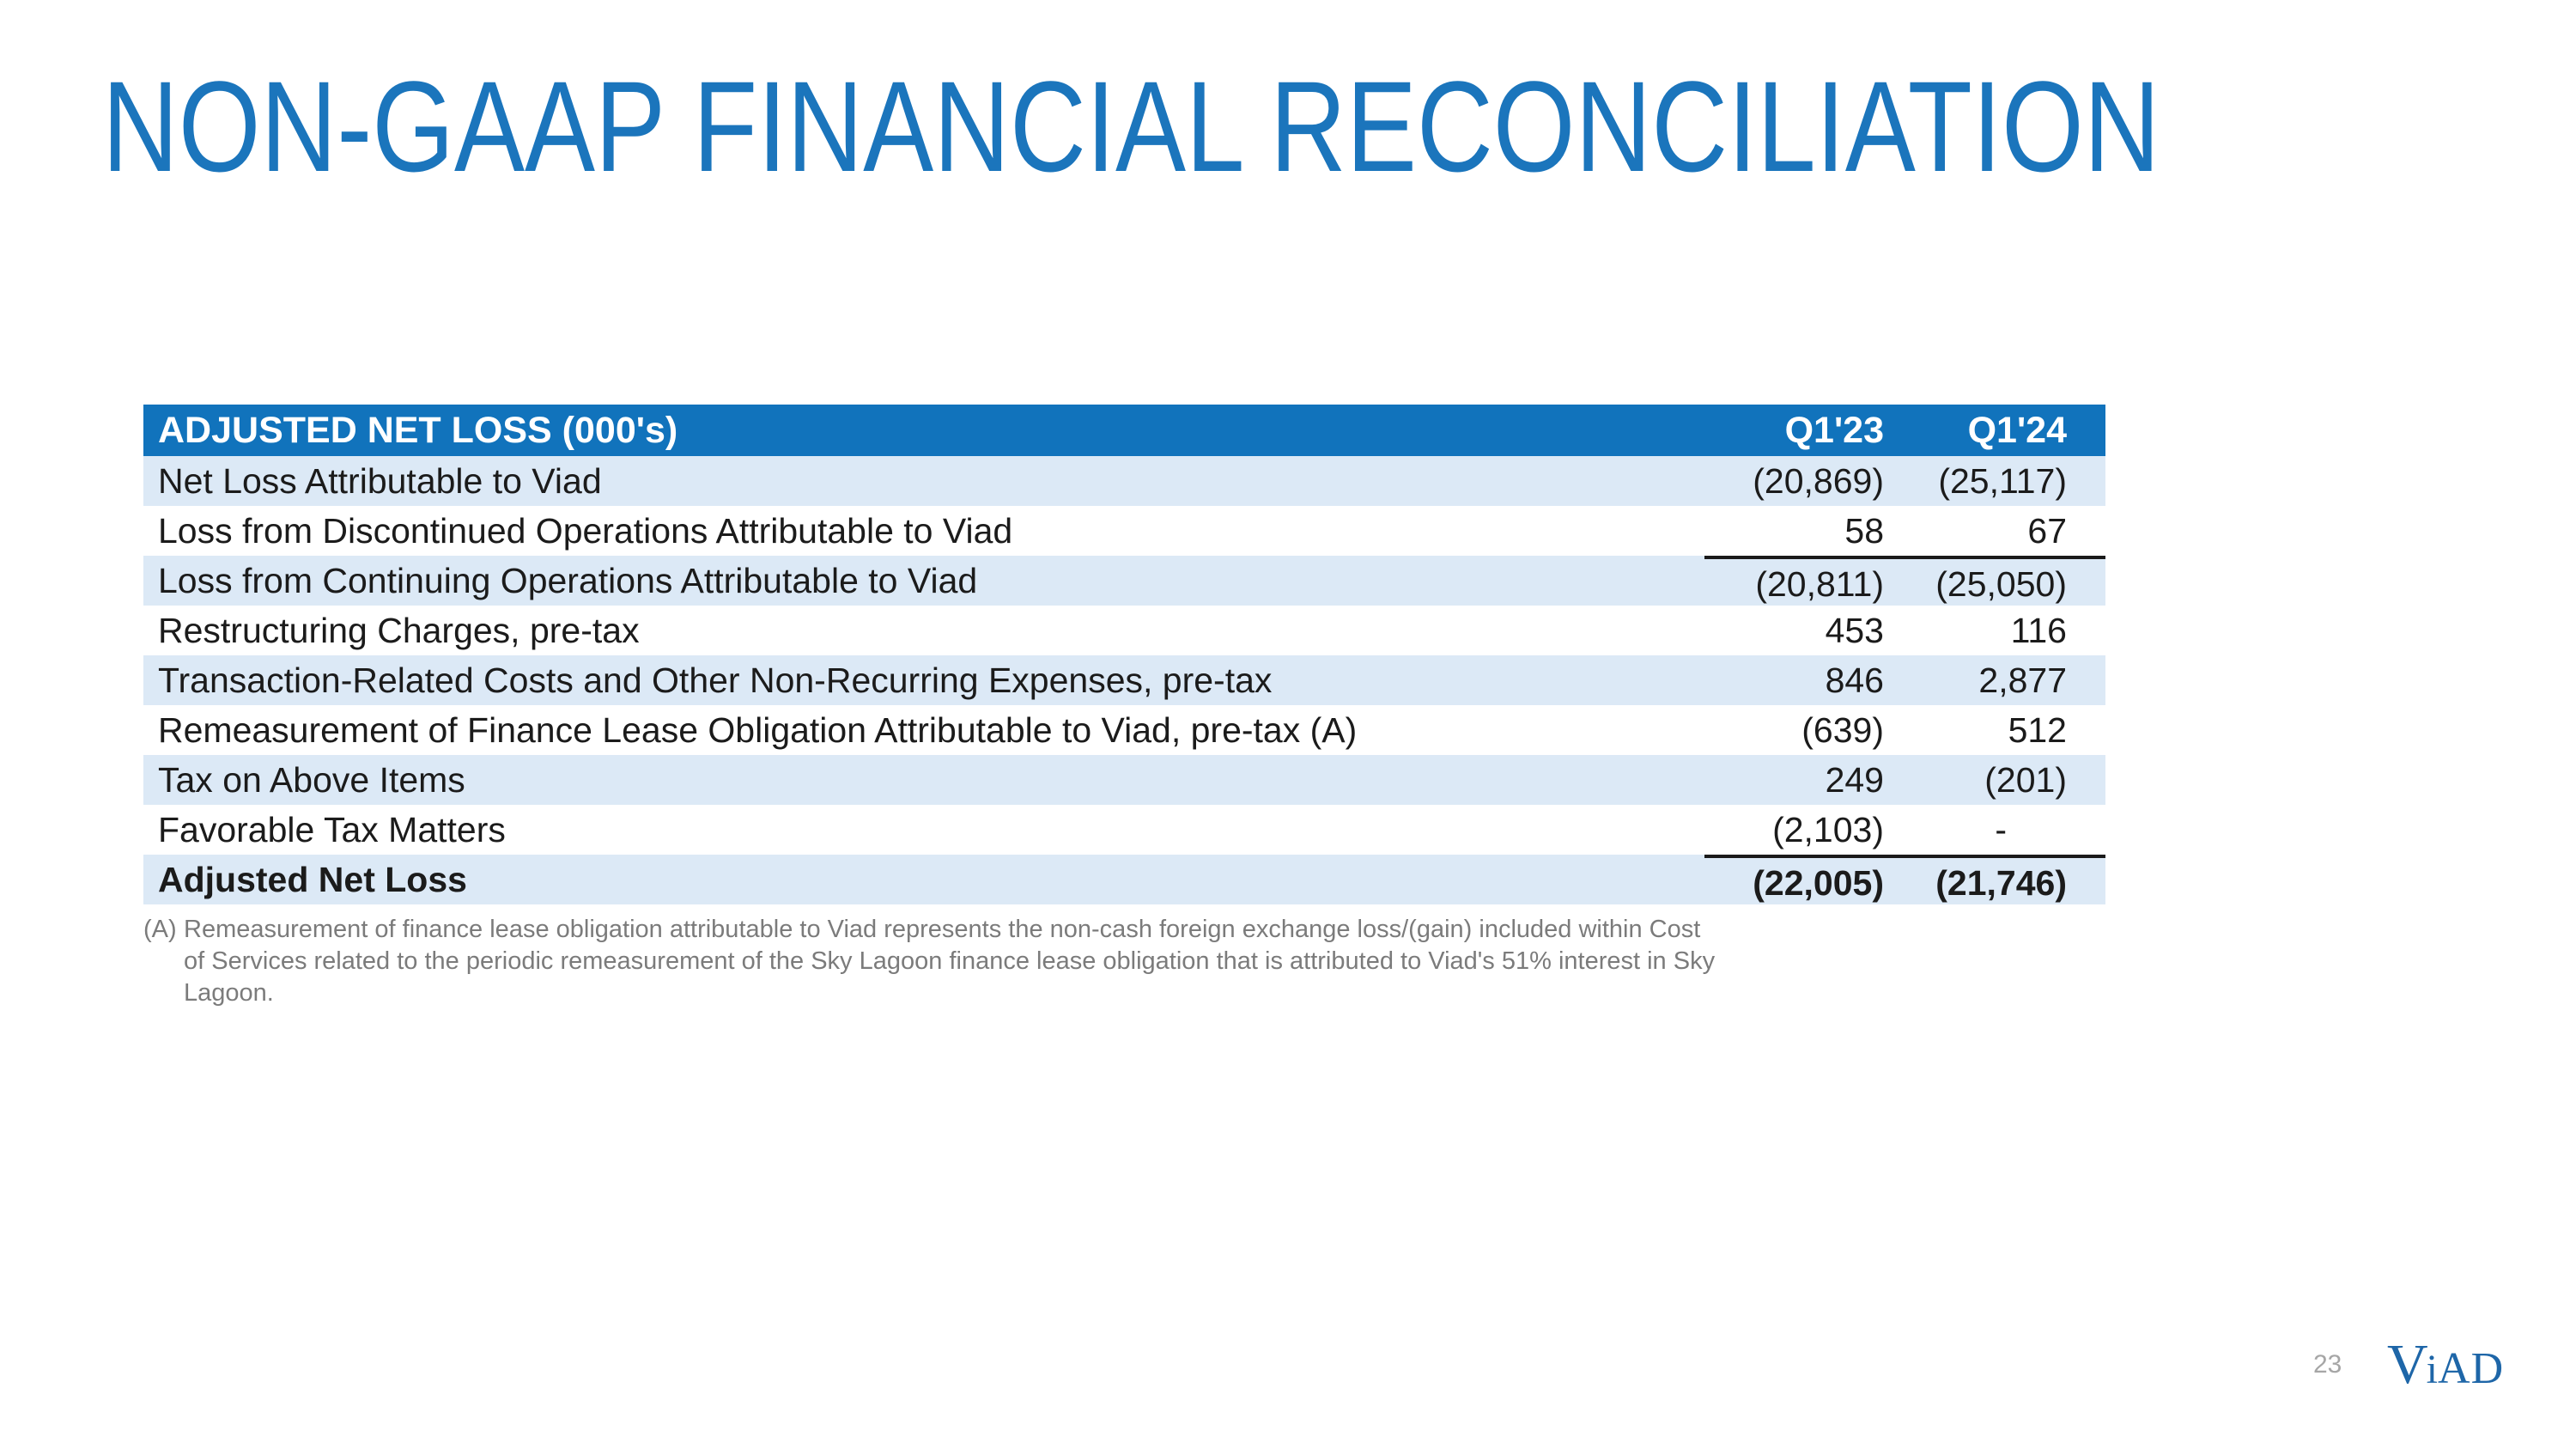  I want to click on row-label: Net Loss Attributable to Viad, so click(380, 481).